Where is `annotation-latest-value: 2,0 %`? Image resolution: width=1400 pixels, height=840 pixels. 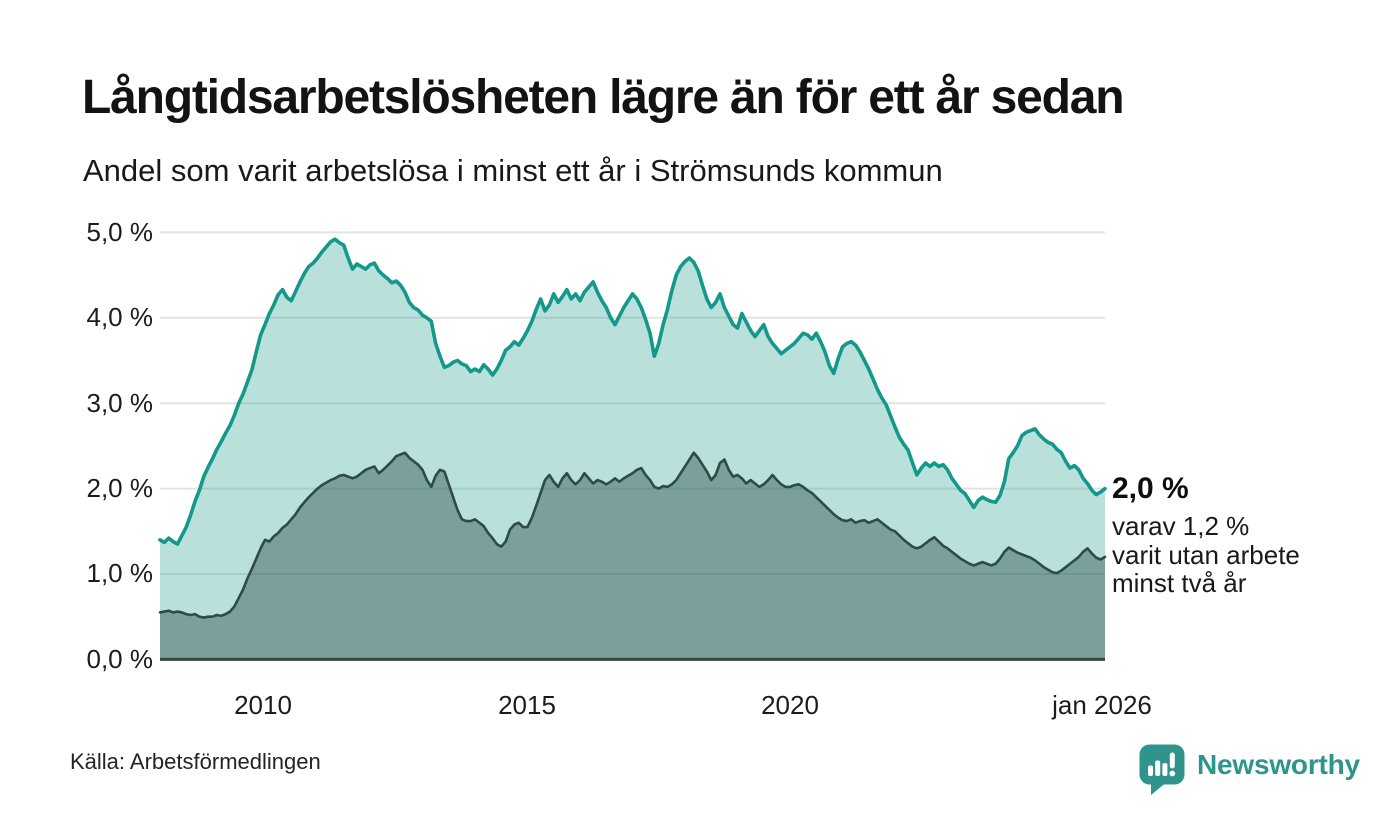 annotation-latest-value: 2,0 % is located at coordinates (1150, 488).